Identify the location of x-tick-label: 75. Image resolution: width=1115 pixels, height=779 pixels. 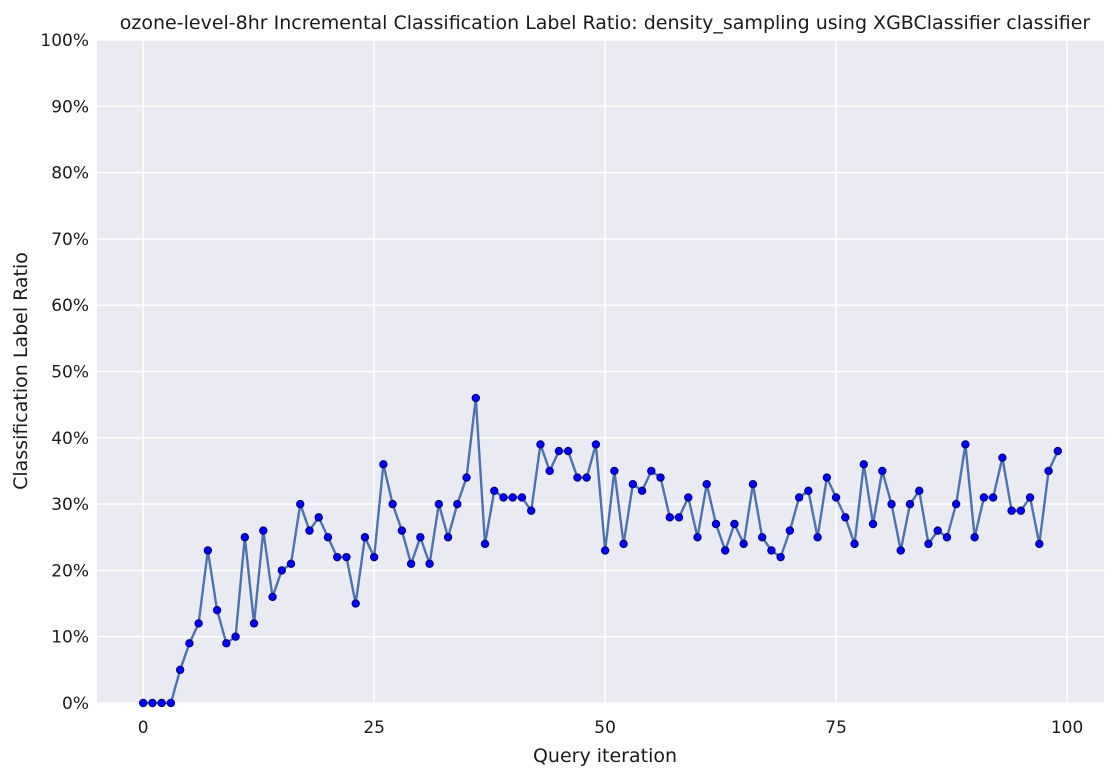
(836, 728).